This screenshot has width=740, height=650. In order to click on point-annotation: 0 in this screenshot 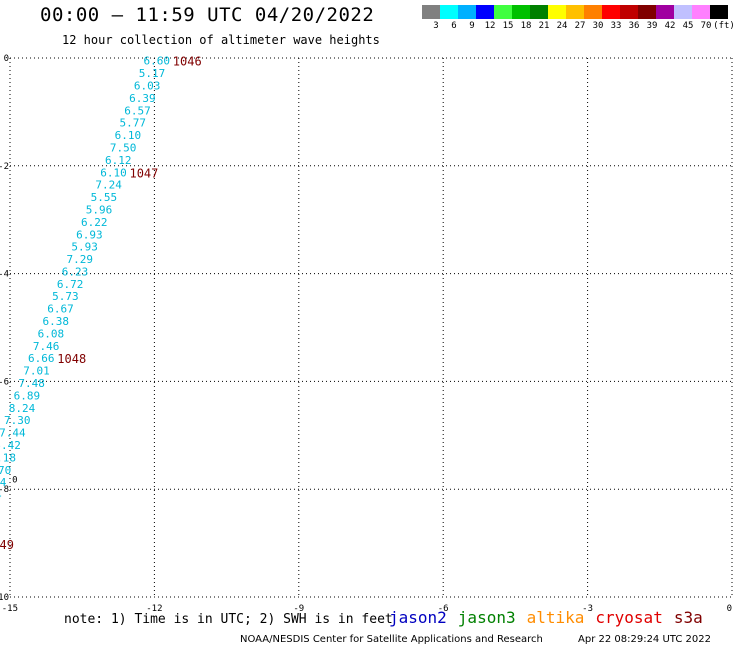, I will do `click(14, 480)`.